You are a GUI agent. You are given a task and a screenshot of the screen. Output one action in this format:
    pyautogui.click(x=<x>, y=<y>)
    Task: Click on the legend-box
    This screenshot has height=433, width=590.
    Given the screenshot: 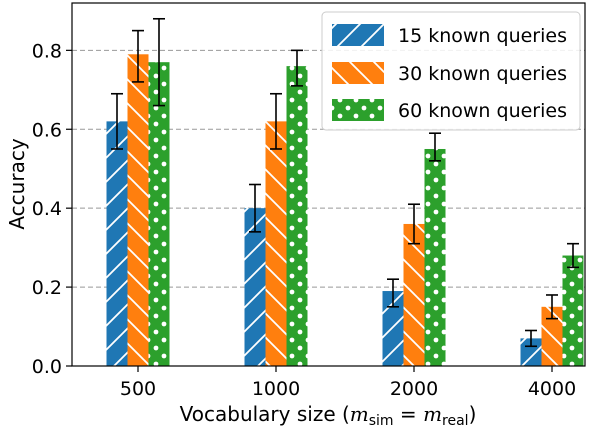 What is the action you would take?
    pyautogui.click(x=451, y=71)
    